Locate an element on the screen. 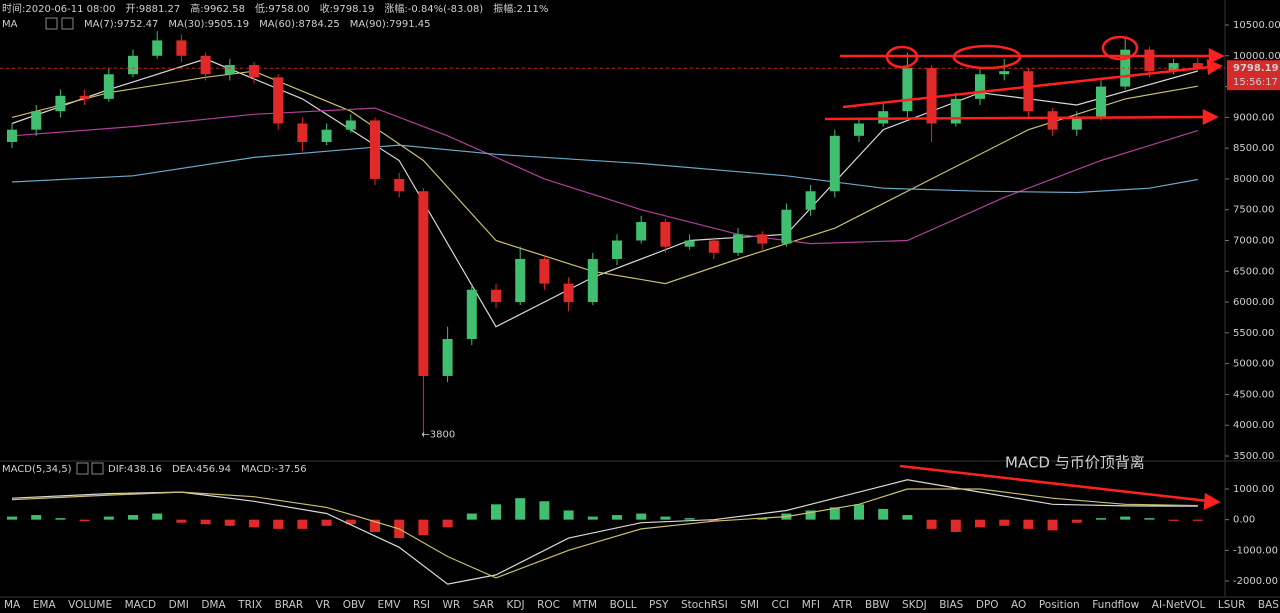 The height and width of the screenshot is (613, 1280). low-annotation: ←3800 is located at coordinates (438, 435).